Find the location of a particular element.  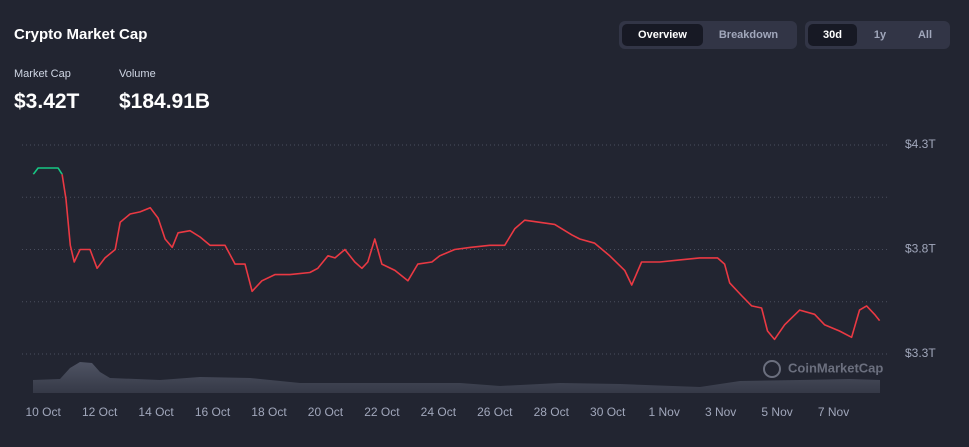

stat-value: $184.91B is located at coordinates (165, 101).